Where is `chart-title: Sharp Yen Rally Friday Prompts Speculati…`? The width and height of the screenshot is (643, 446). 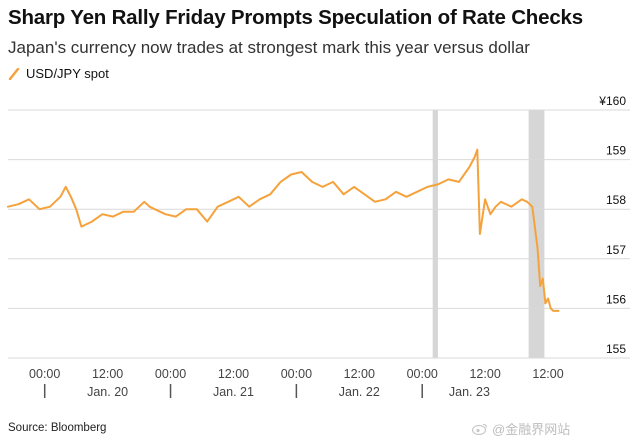
chart-title: Sharp Yen Rally Friday Prompts Speculati… is located at coordinates (295, 17).